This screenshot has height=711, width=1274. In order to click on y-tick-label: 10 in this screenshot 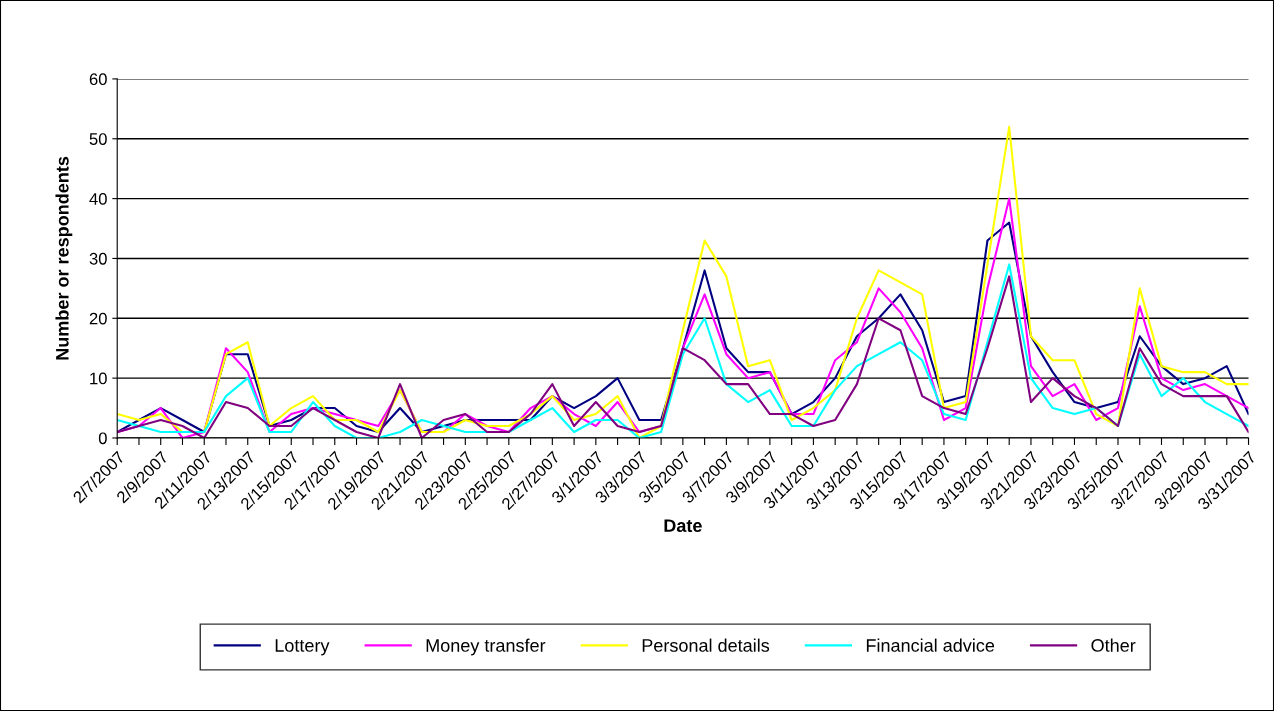, I will do `click(98, 378)`.